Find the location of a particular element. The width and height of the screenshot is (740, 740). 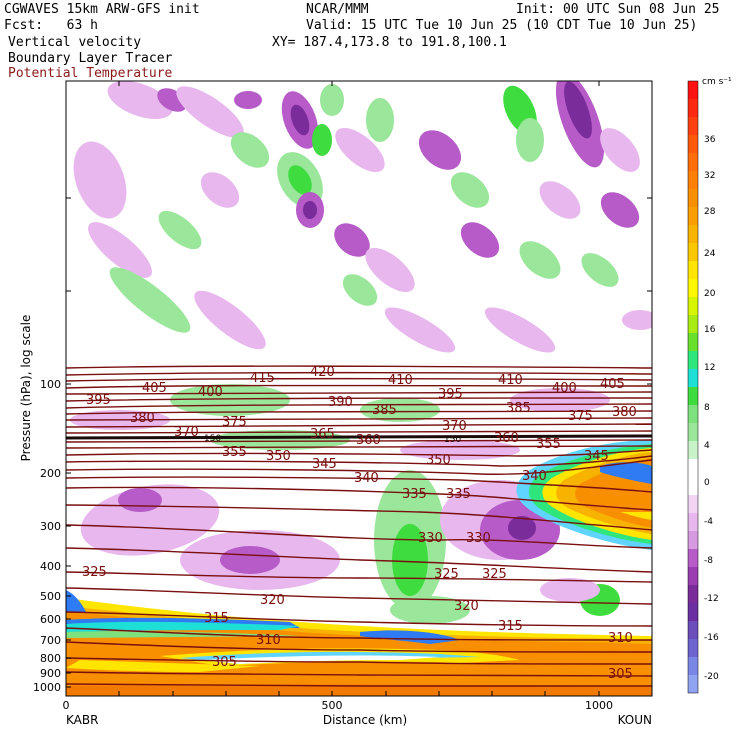

y-tick-label: 800 is located at coordinates (50, 658).